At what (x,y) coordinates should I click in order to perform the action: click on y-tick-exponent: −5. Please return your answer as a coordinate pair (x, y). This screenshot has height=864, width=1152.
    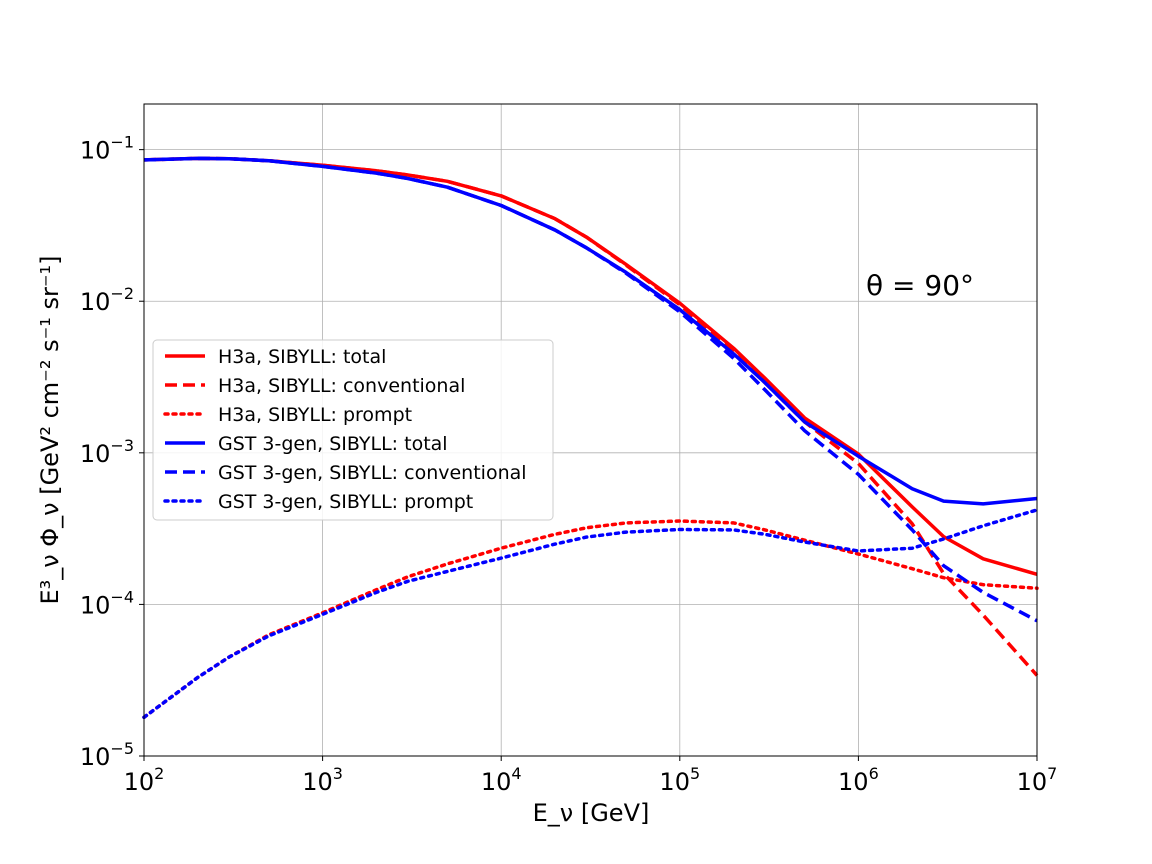
    Looking at the image, I should click on (122, 748).